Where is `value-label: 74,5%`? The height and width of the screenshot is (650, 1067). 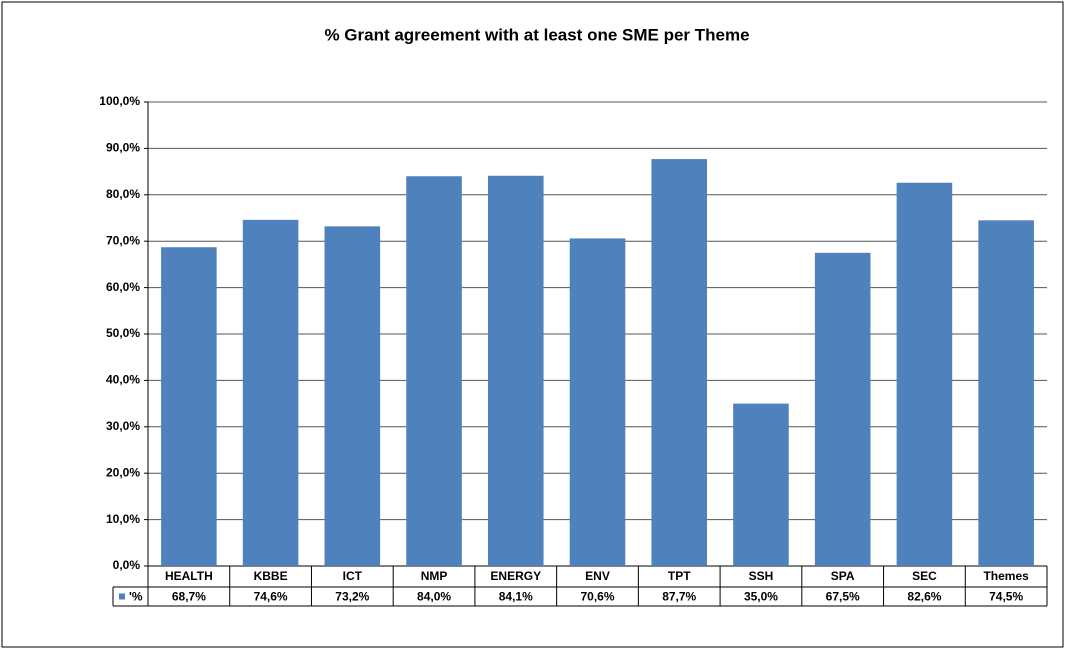 value-label: 74,5% is located at coordinates (1006, 597).